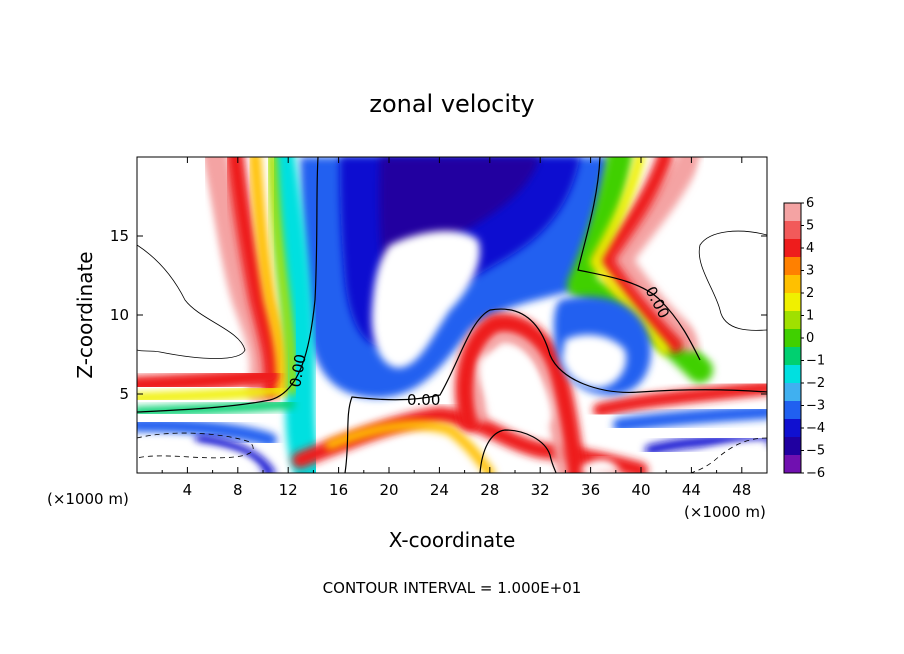 This screenshot has width=904, height=654. I want to click on colorbar-tick-label: 4, so click(810, 248).